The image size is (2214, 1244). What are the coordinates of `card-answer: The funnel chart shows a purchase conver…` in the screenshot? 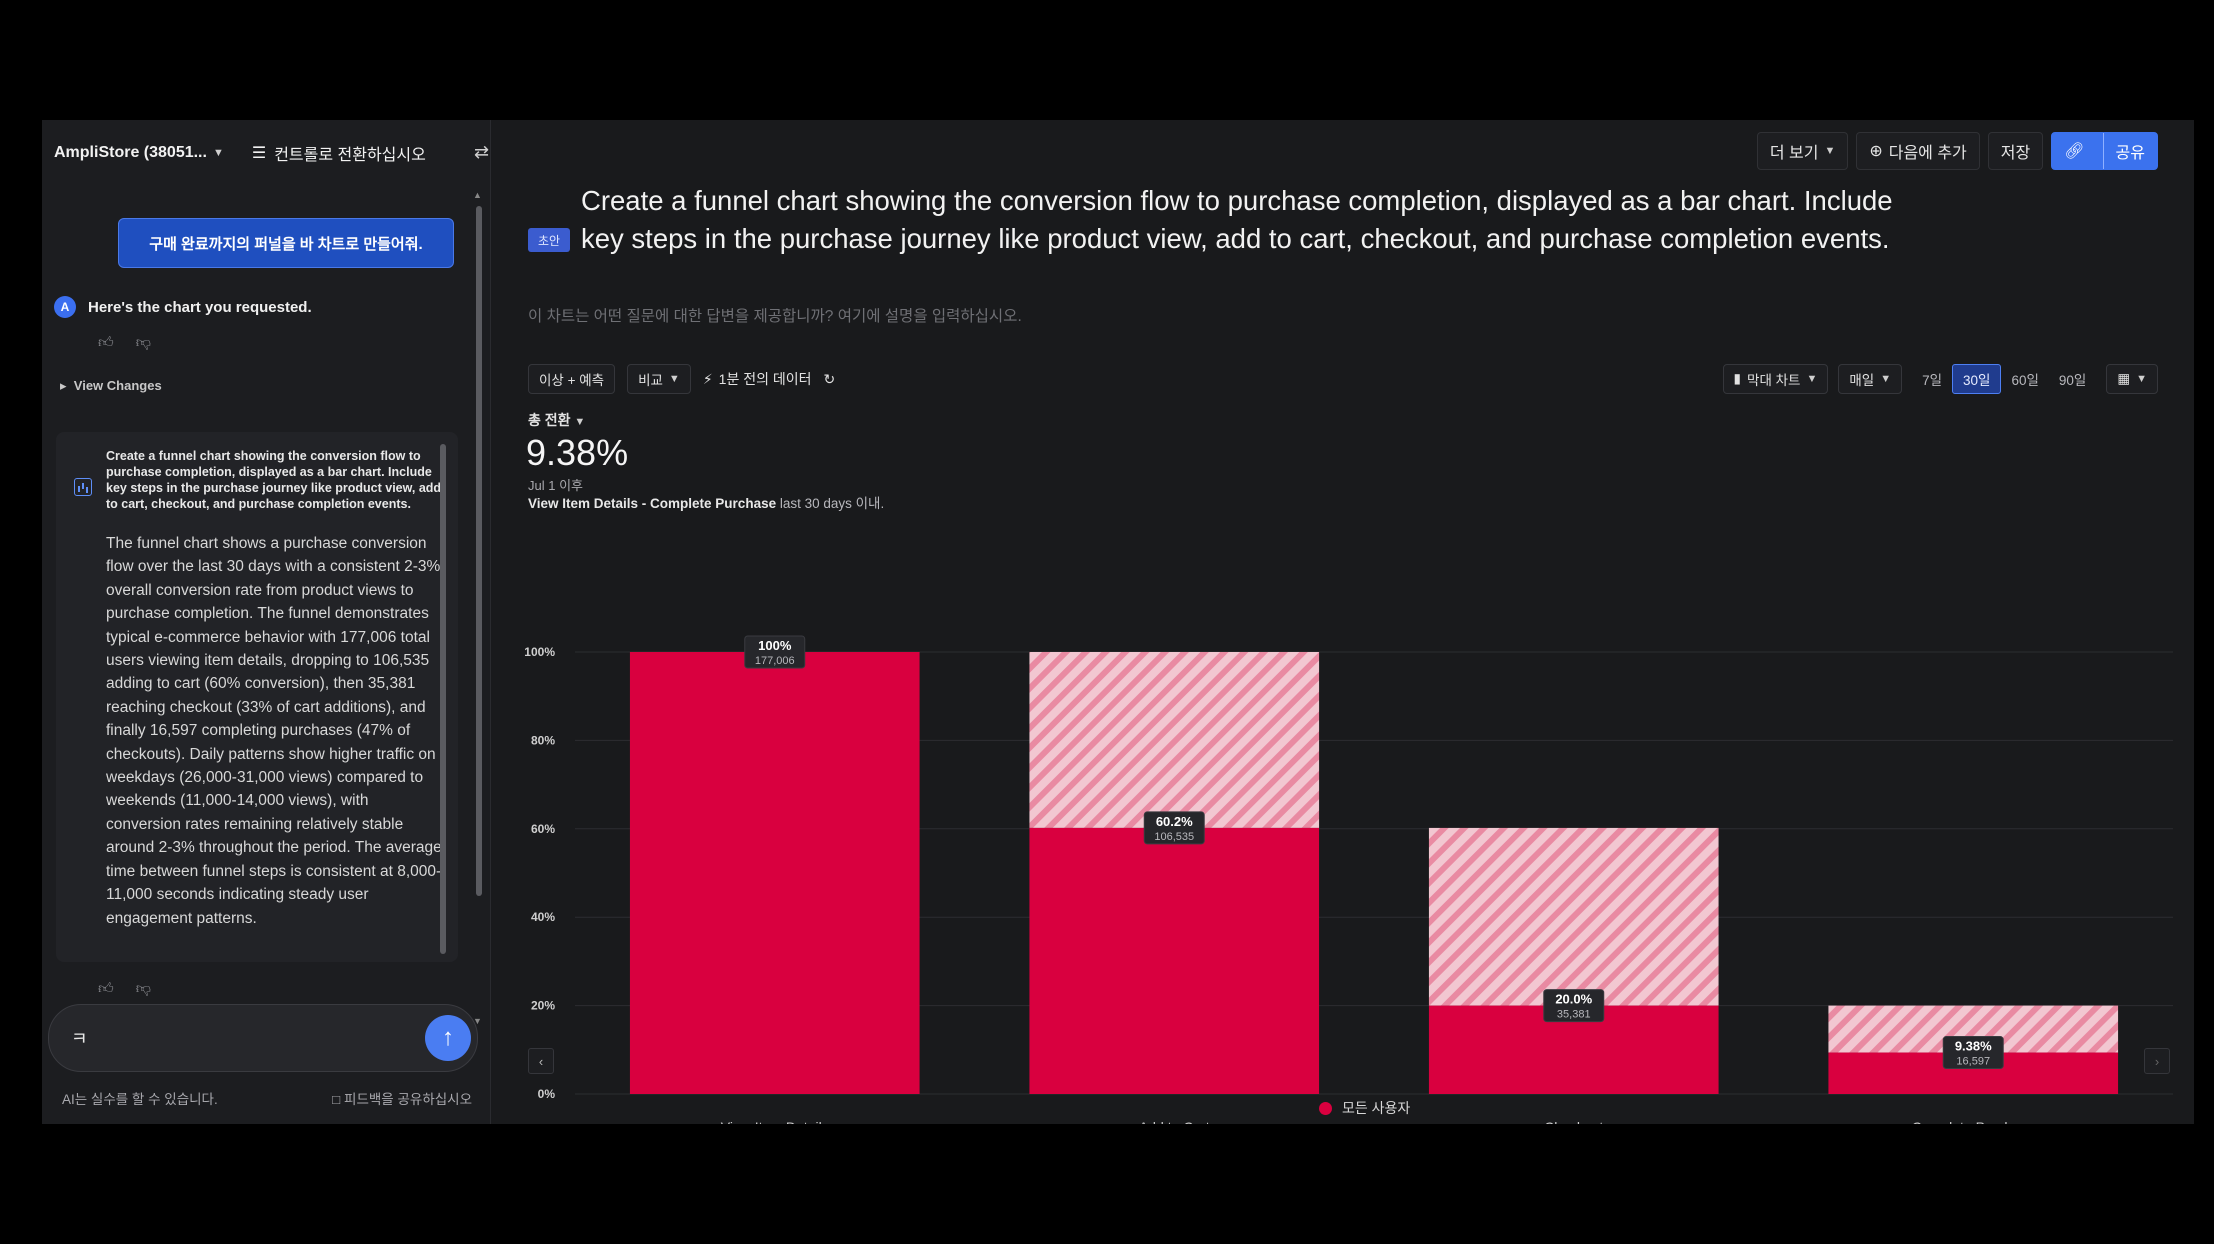 It's located at (274, 731).